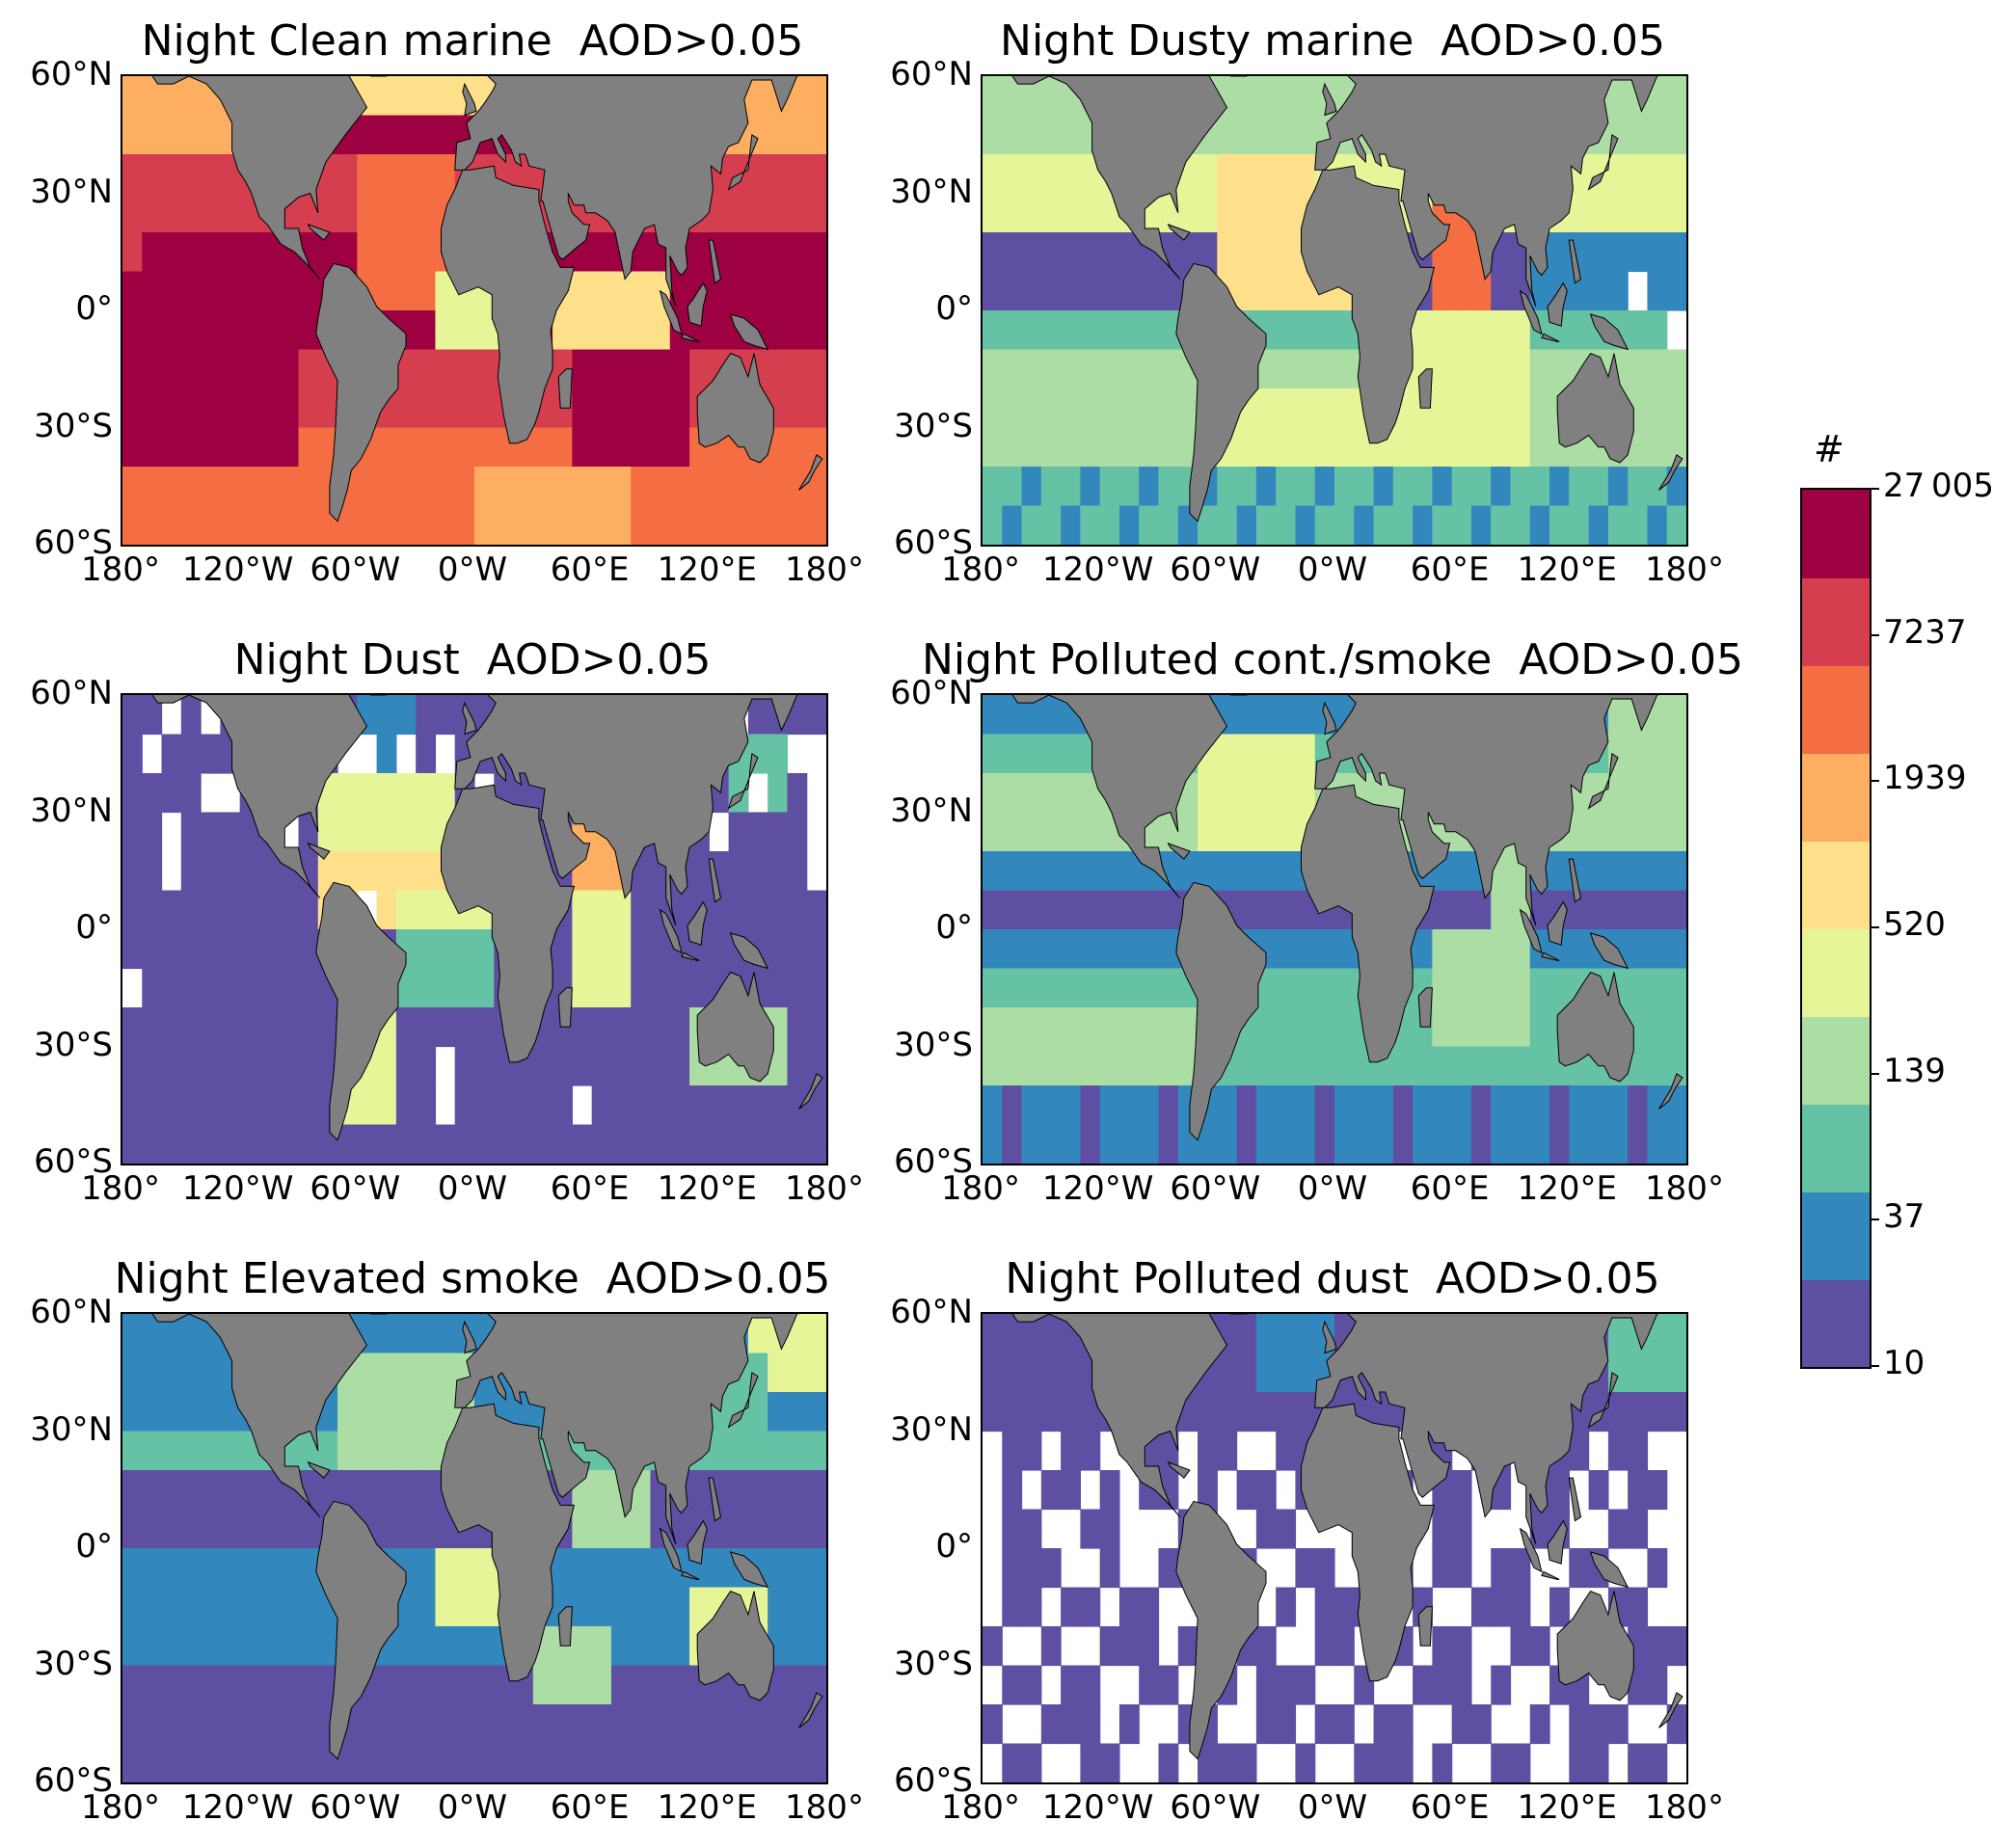 Image resolution: width=1993 pixels, height=1848 pixels. I want to click on x-tick-label: 60°W, so click(355, 1808).